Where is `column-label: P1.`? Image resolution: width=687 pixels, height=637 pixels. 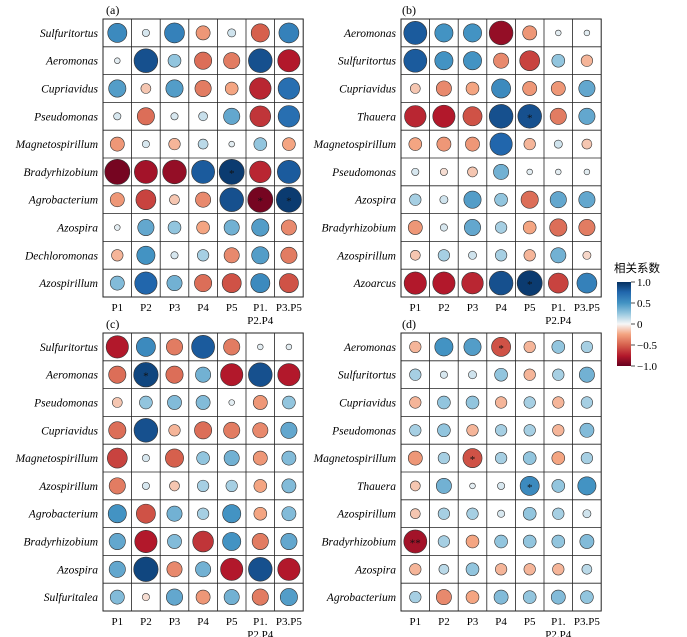
column-label: P1. is located at coordinates (558, 622).